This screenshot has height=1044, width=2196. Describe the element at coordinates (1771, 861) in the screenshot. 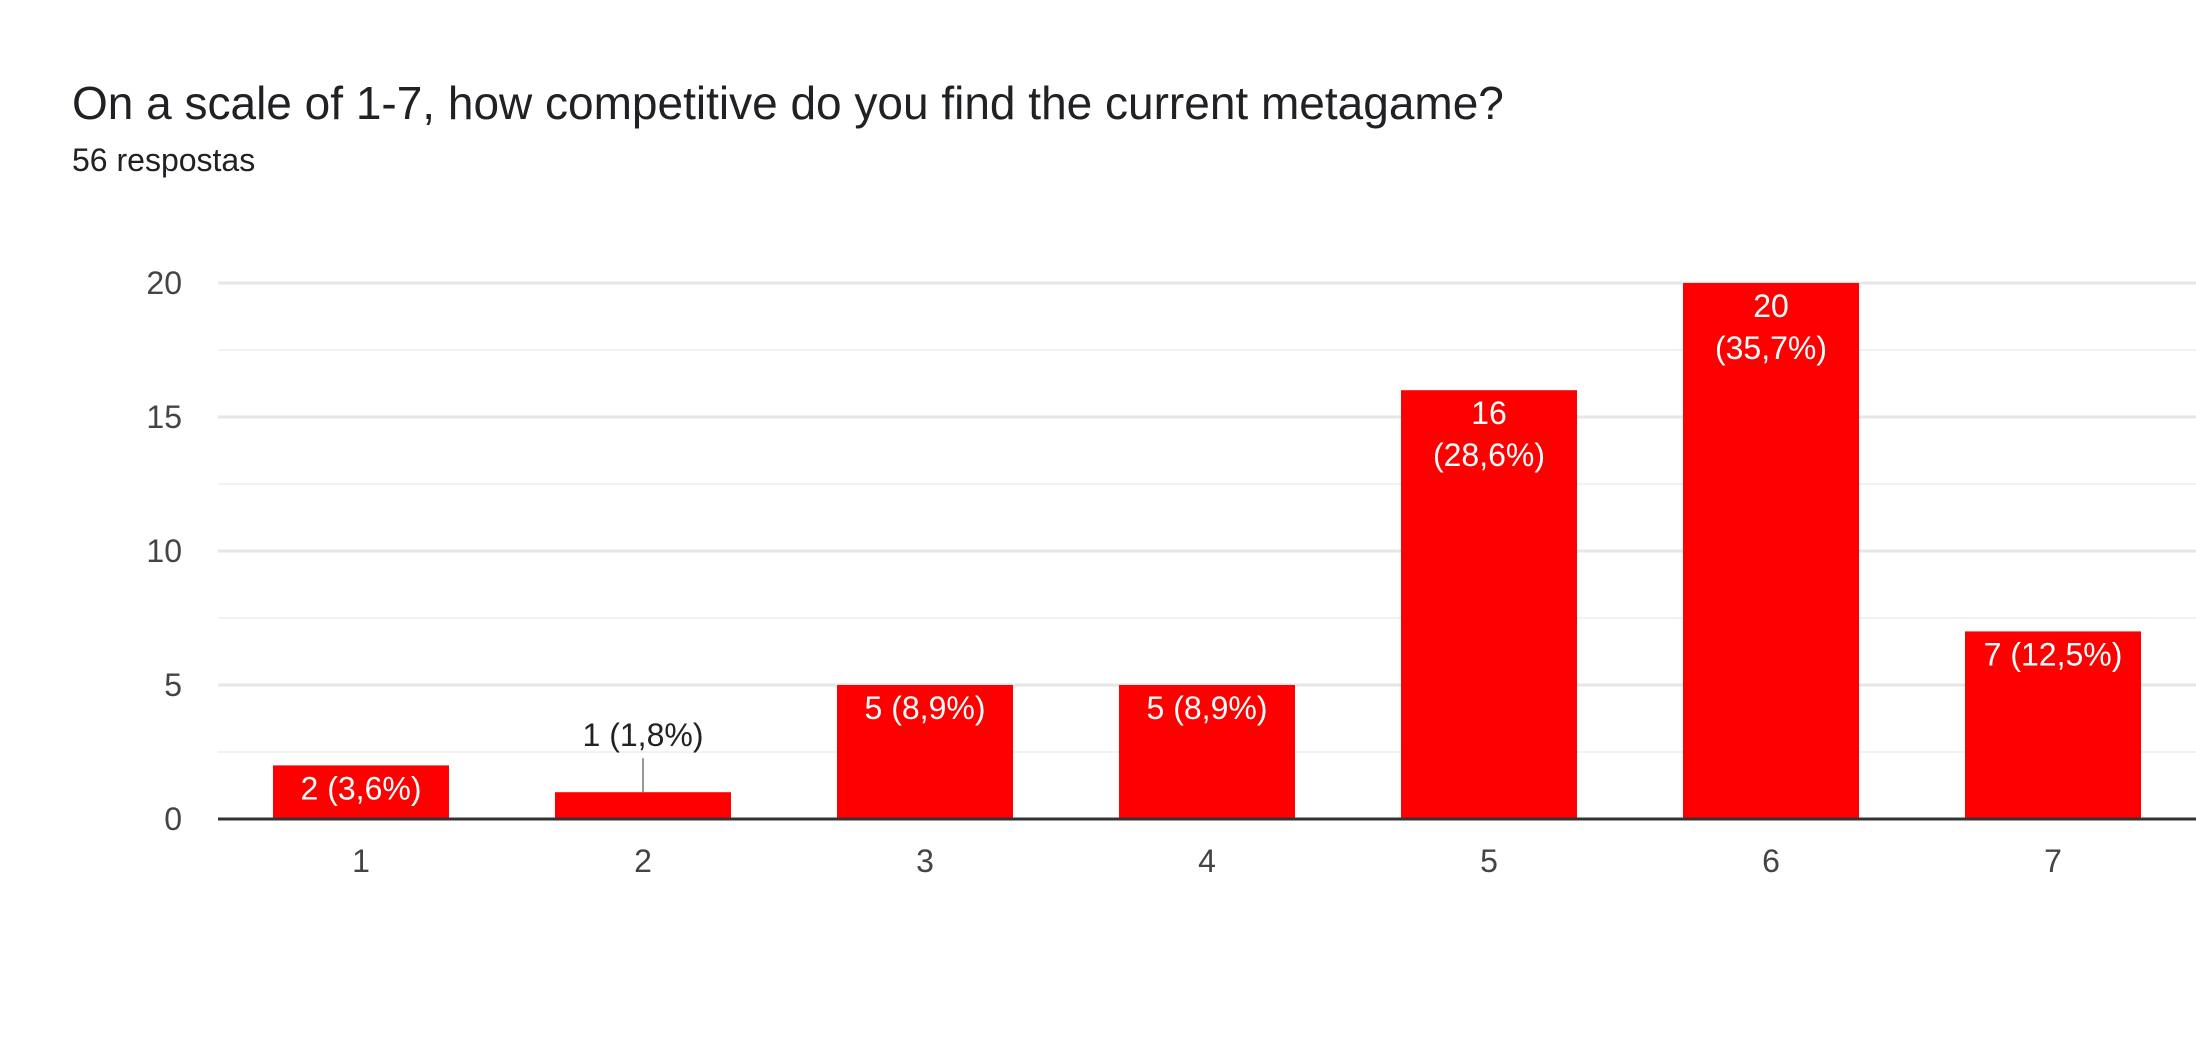

I see `x-tick-label: 6` at that location.